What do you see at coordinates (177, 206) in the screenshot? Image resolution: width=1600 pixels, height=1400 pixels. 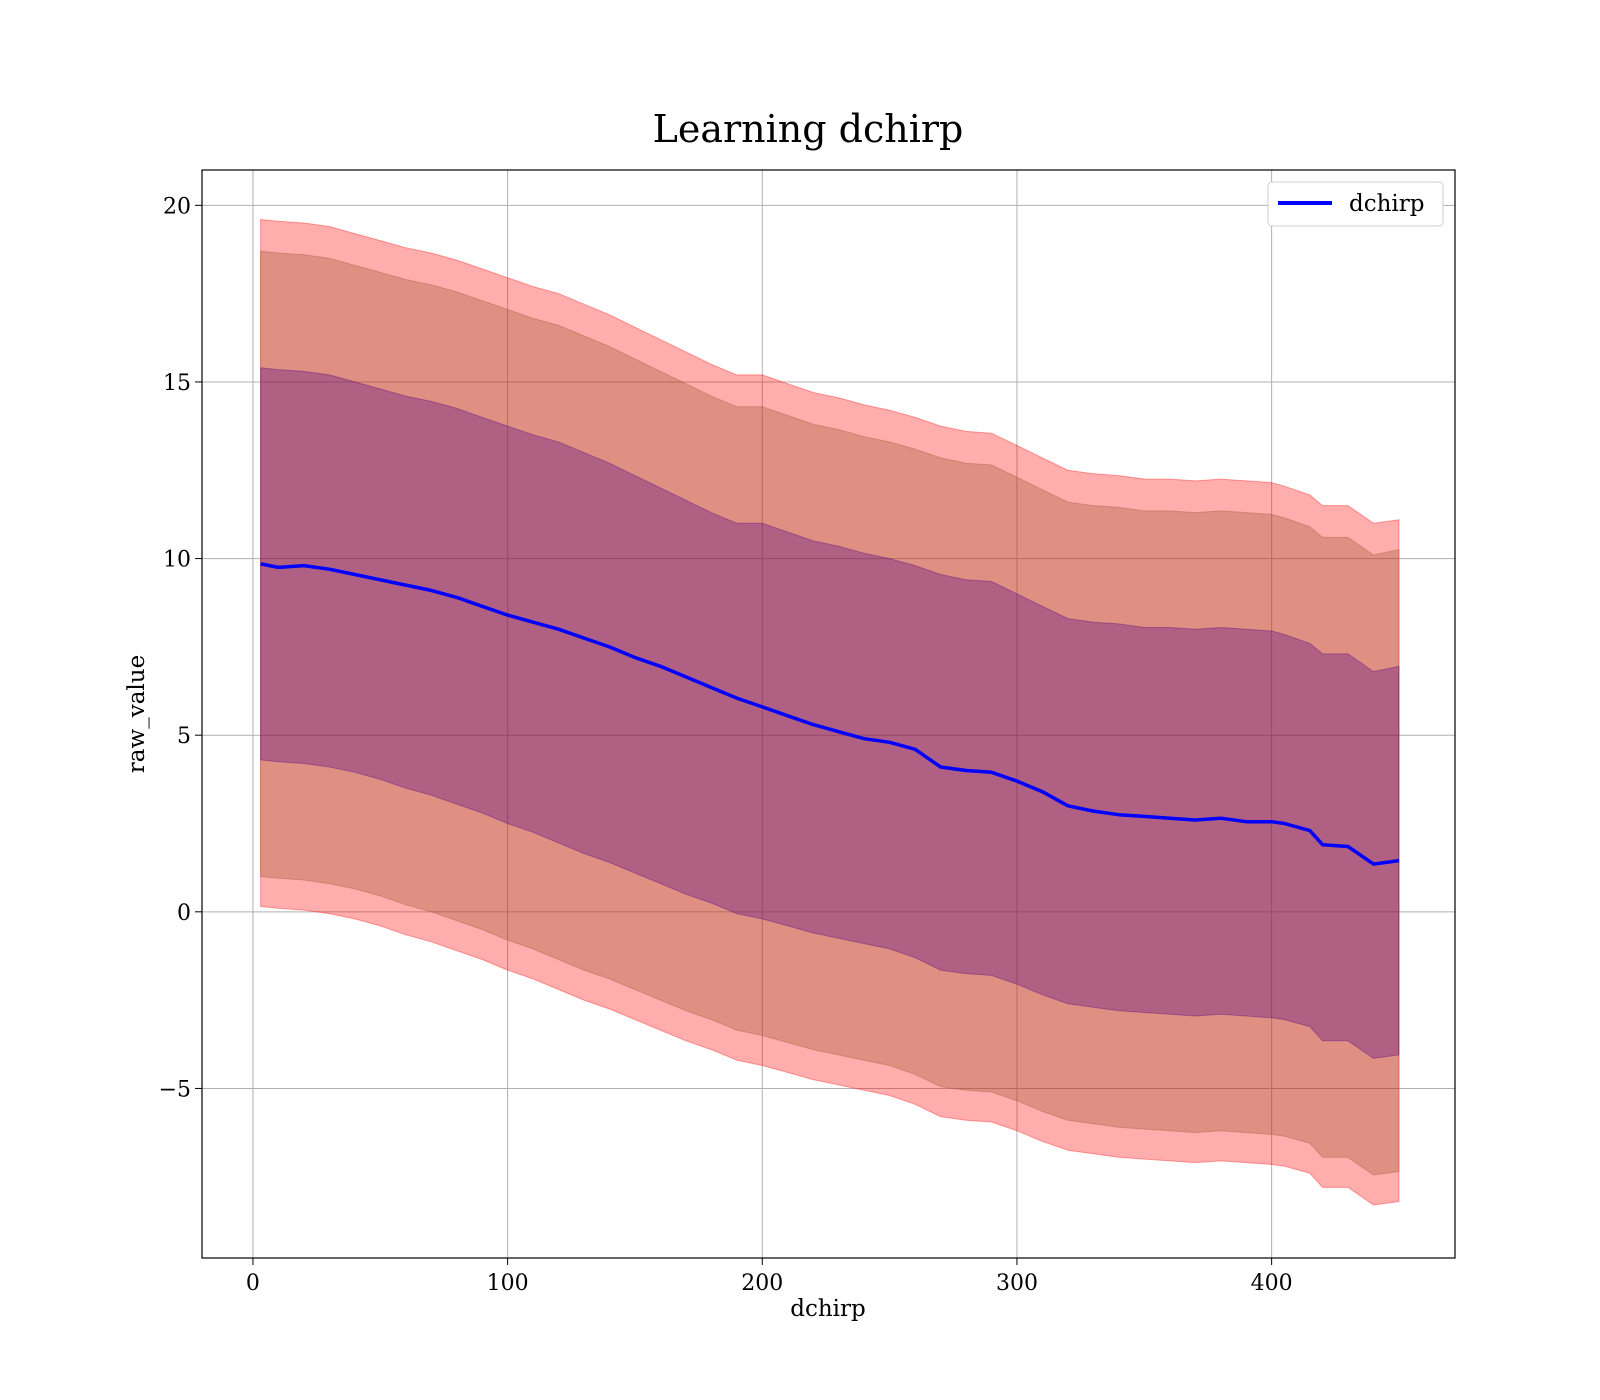 I see `y-tick-label-20: 20` at bounding box center [177, 206].